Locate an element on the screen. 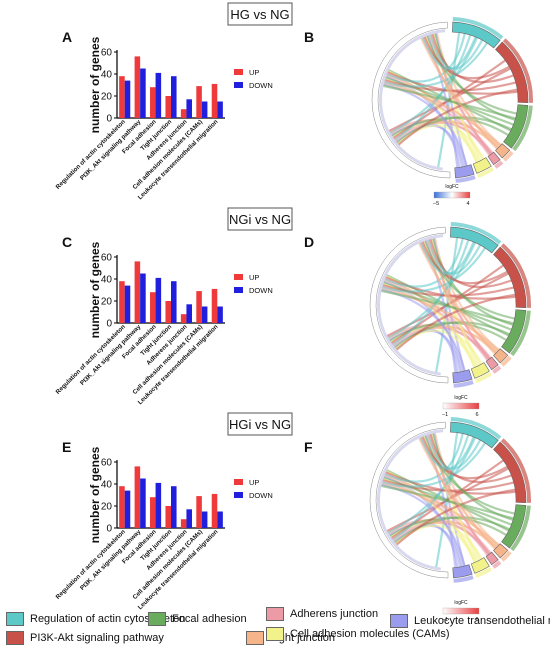  chord-diagram: logFC −1 6 is located at coordinates (450, 520).